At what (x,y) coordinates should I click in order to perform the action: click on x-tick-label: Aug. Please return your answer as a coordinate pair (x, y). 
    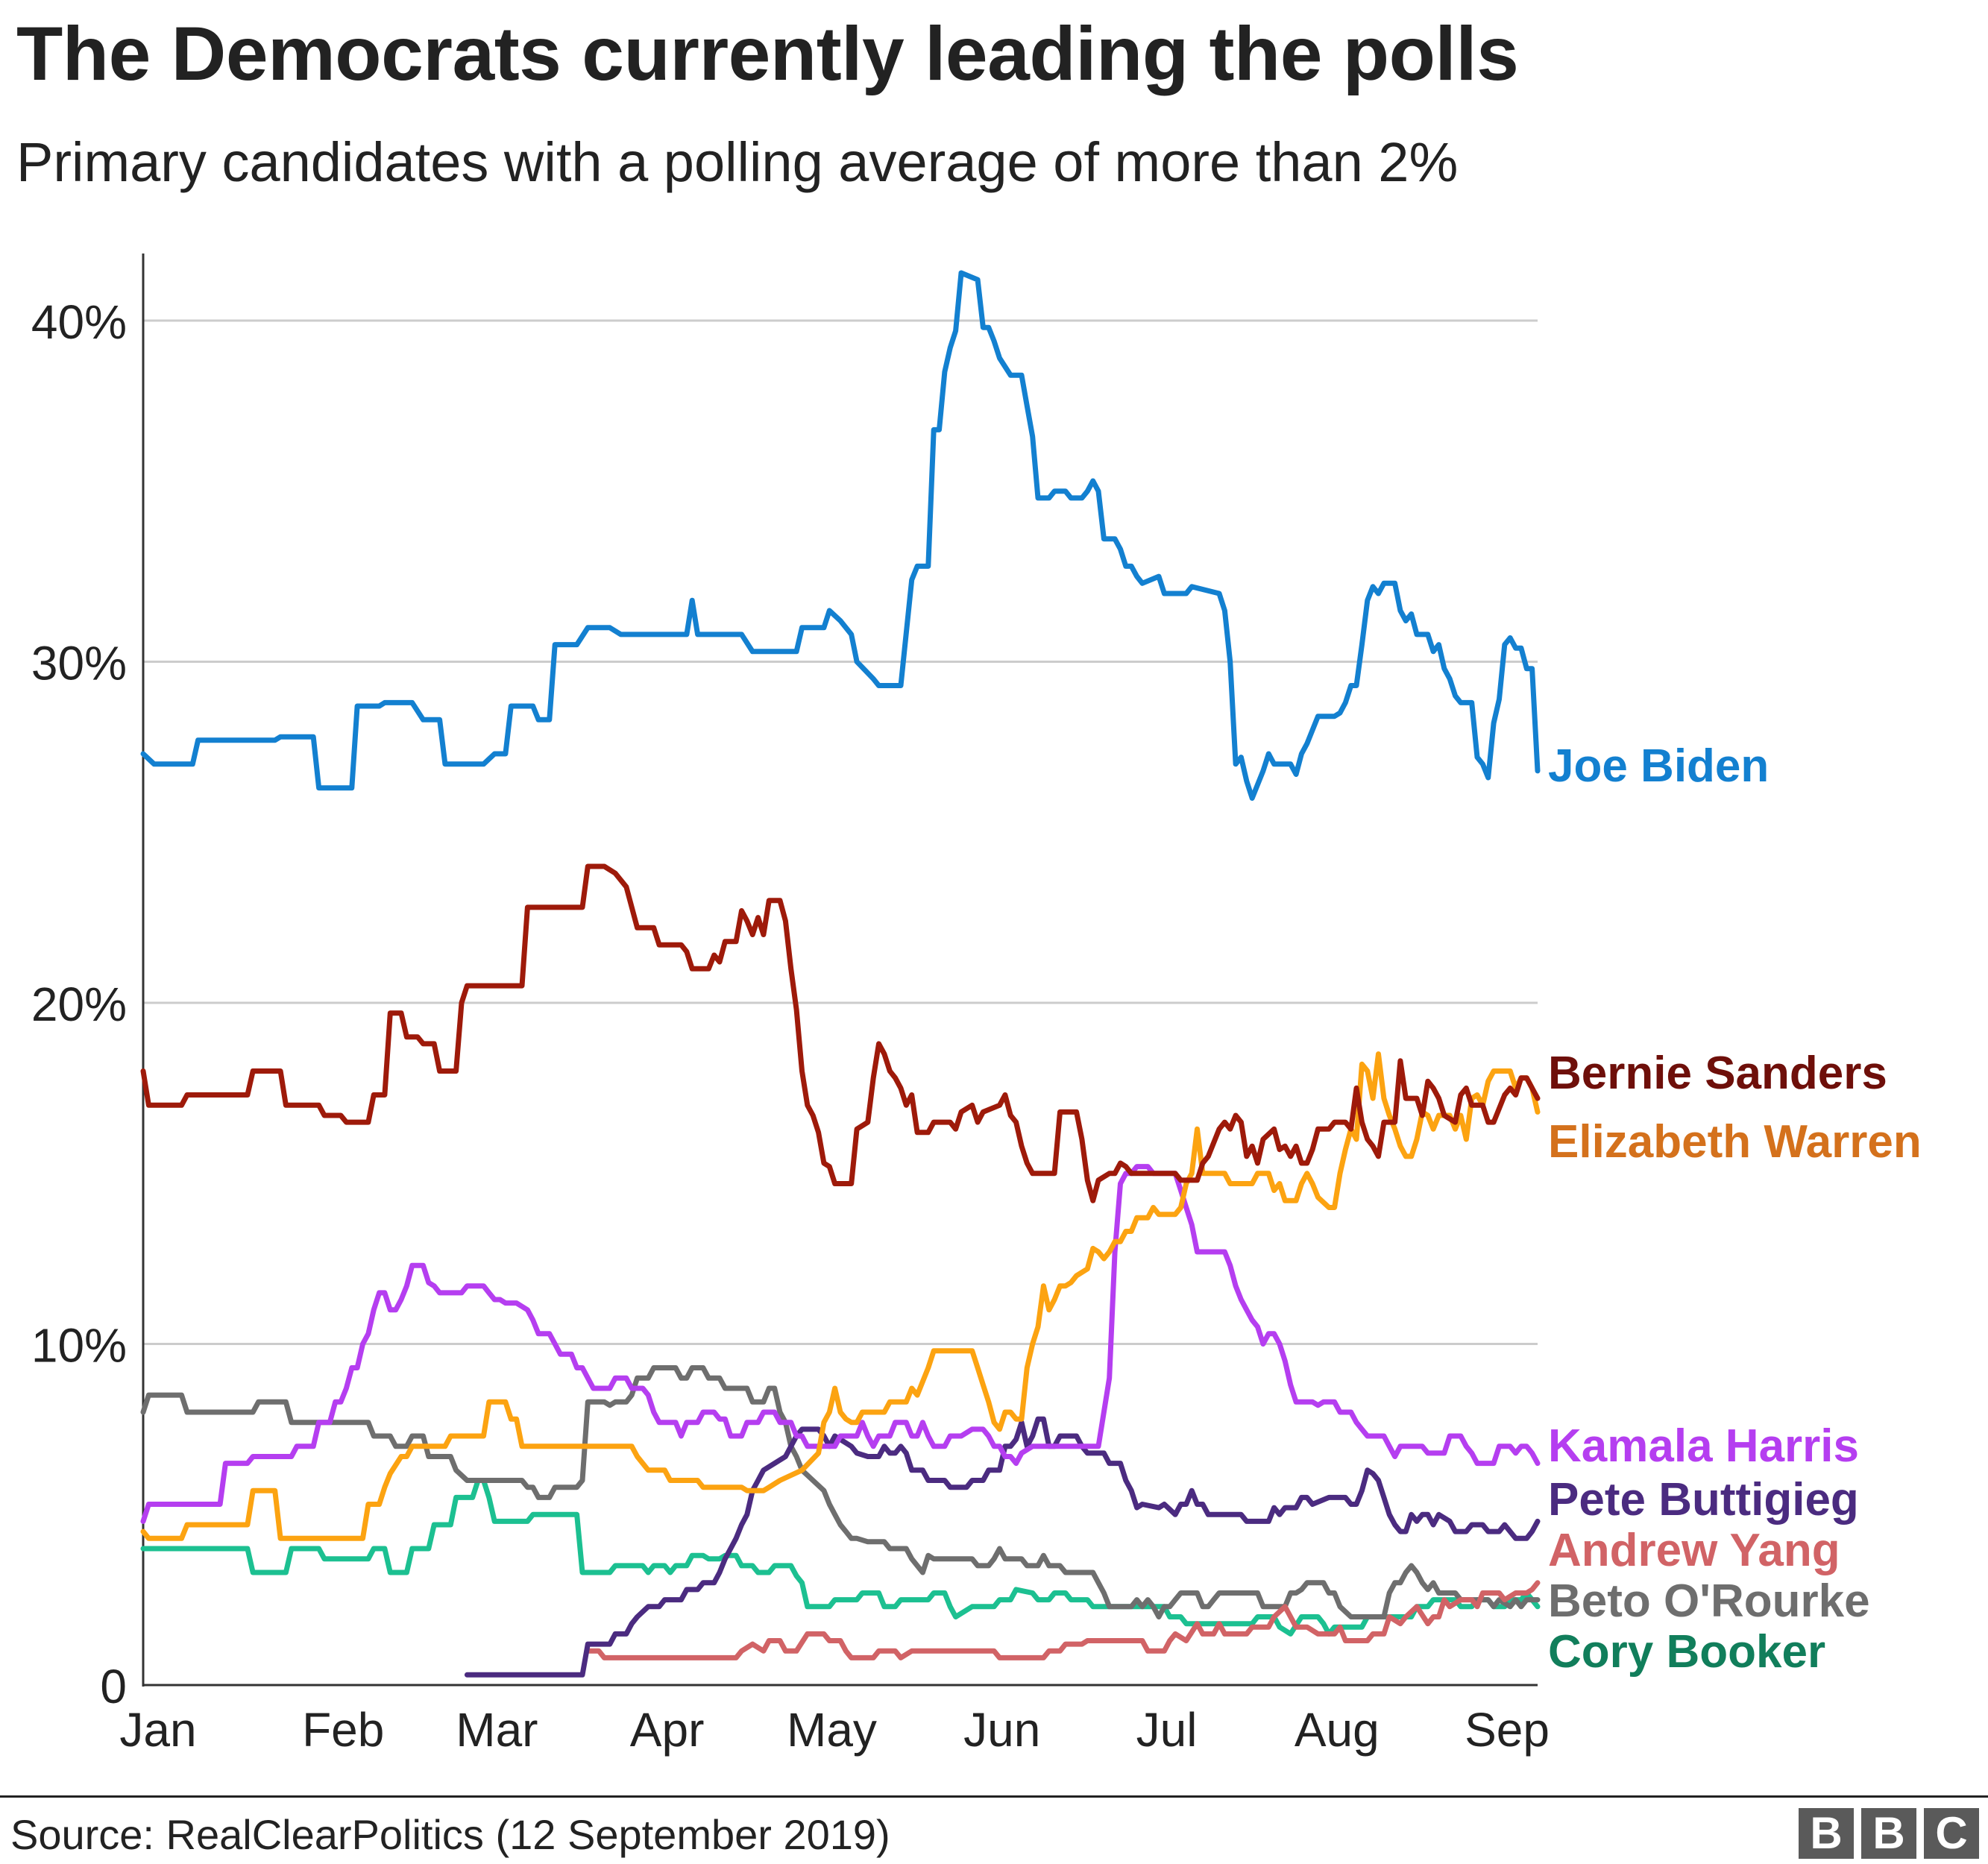
    Looking at the image, I should click on (1337, 1730).